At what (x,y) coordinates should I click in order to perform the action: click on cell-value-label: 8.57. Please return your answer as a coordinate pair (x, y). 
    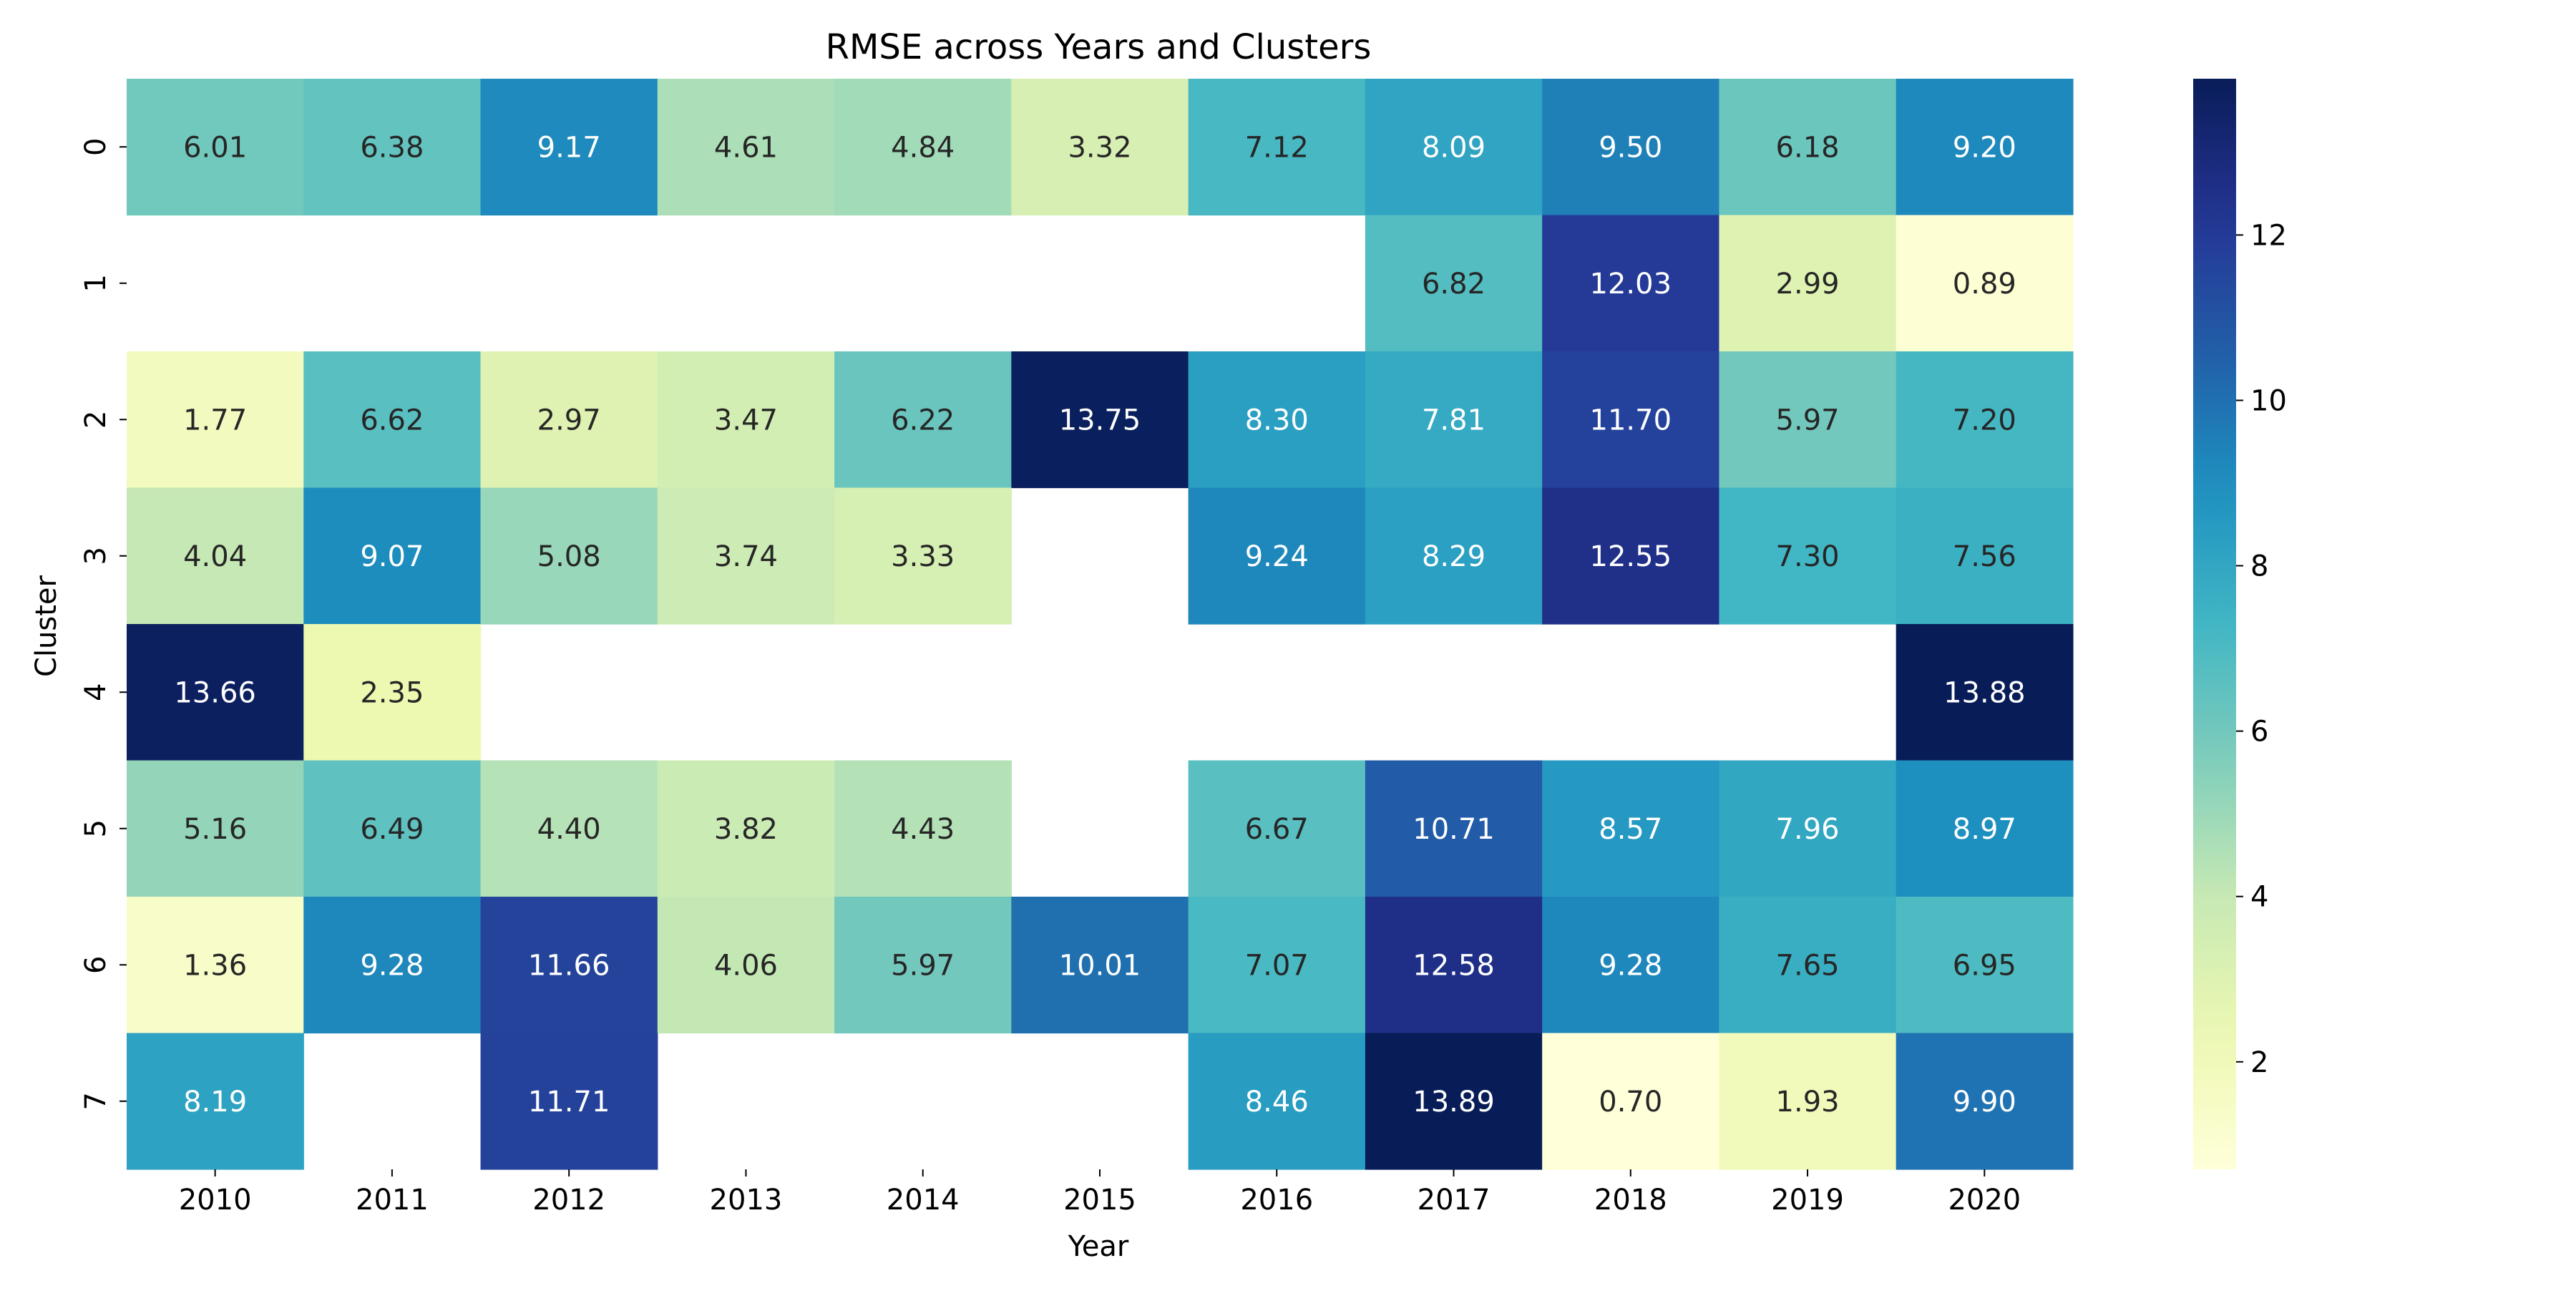
    Looking at the image, I should click on (1630, 829).